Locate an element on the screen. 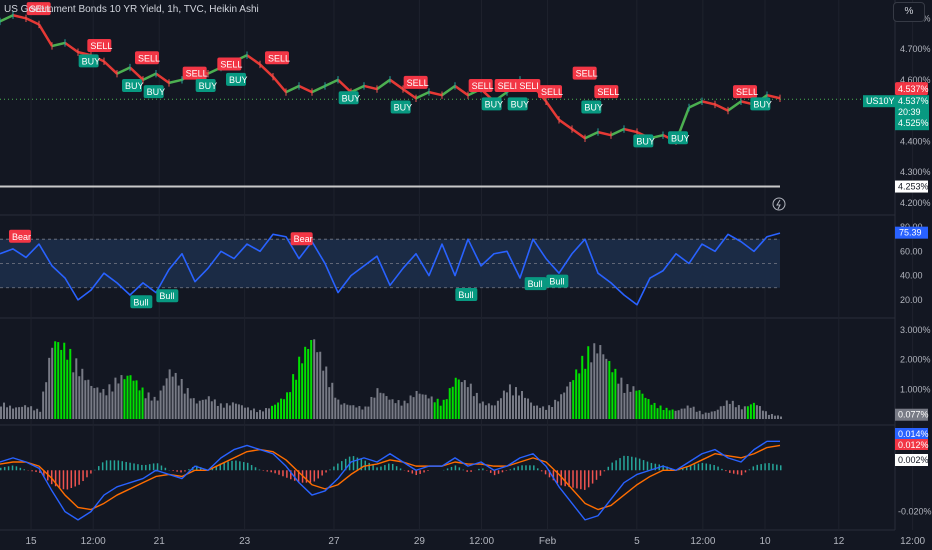  signal-buy: BUY is located at coordinates (593, 108).